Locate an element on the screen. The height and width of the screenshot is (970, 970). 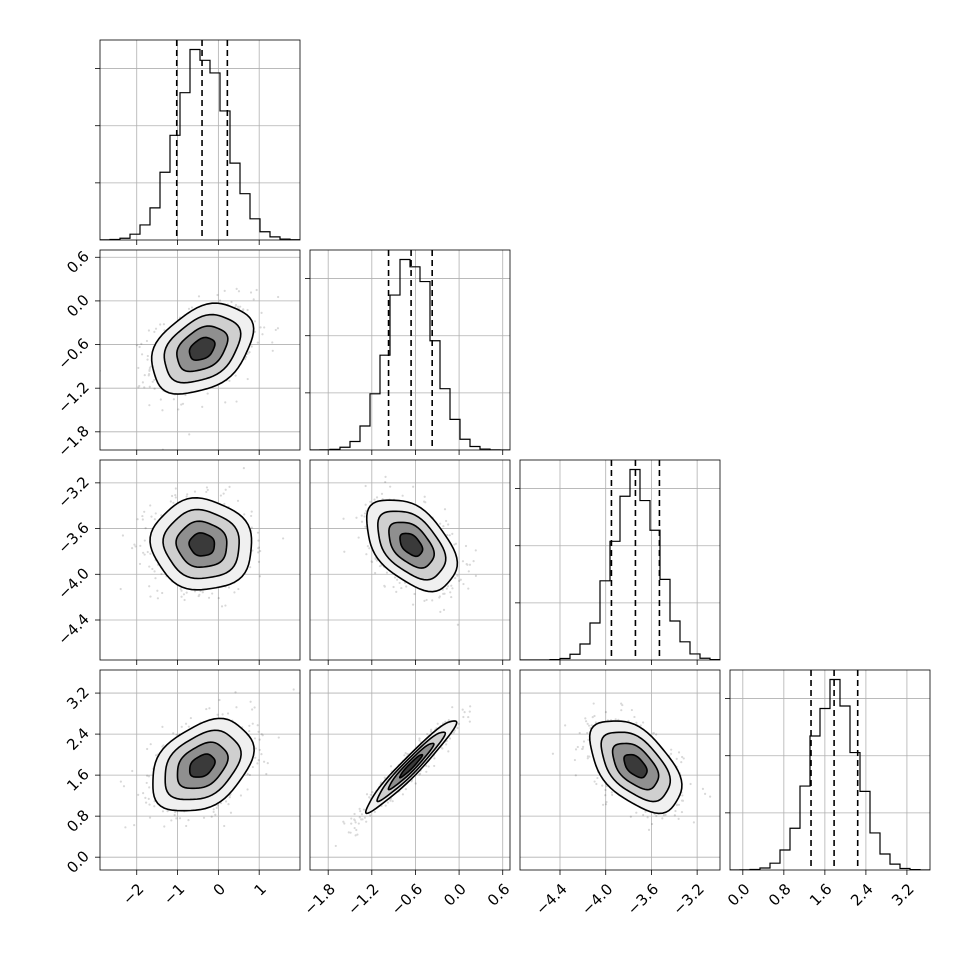
x-tick-label: 2.4 is located at coordinates (862, 895).